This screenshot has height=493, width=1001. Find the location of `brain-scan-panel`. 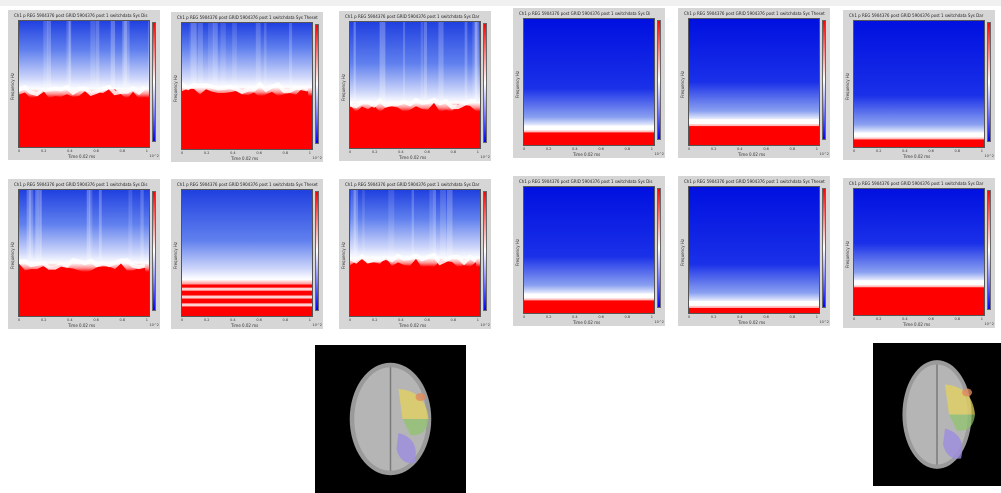

brain-scan-panel is located at coordinates (937, 414).